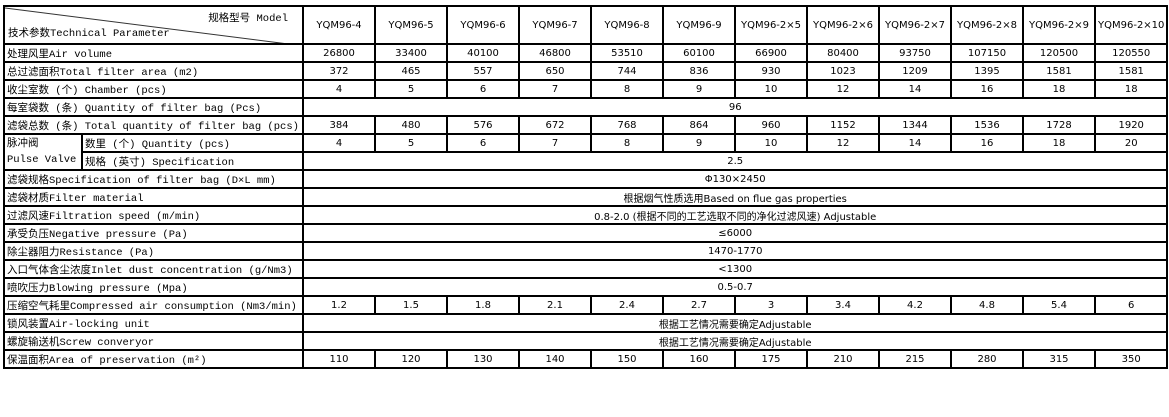  I want to click on row-label: 规格 (英寸) Specification, so click(192, 161).